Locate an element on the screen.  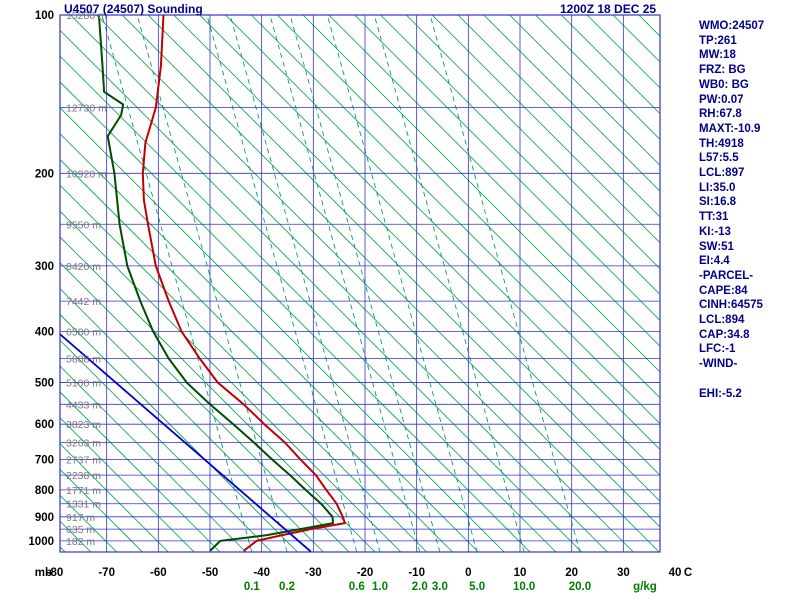
height-label: 3263 m is located at coordinates (83, 443).